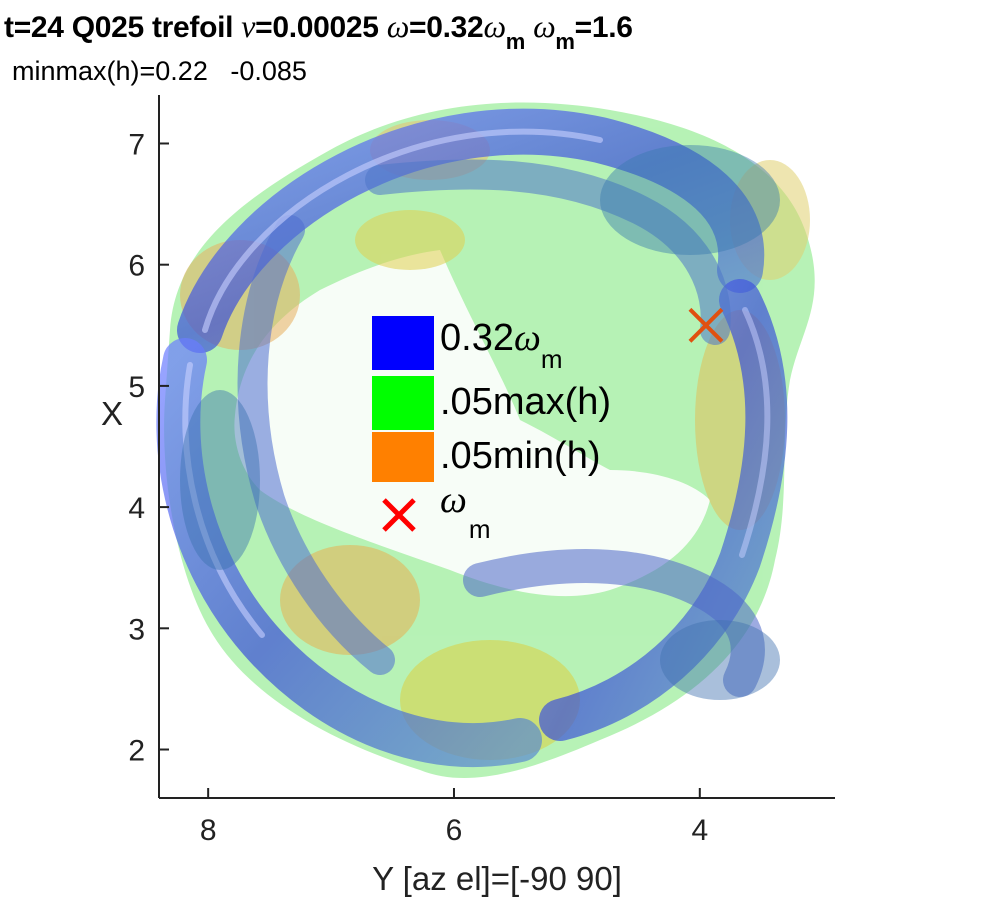 The height and width of the screenshot is (899, 994). I want to click on y-tick-label: 5, so click(136, 387).